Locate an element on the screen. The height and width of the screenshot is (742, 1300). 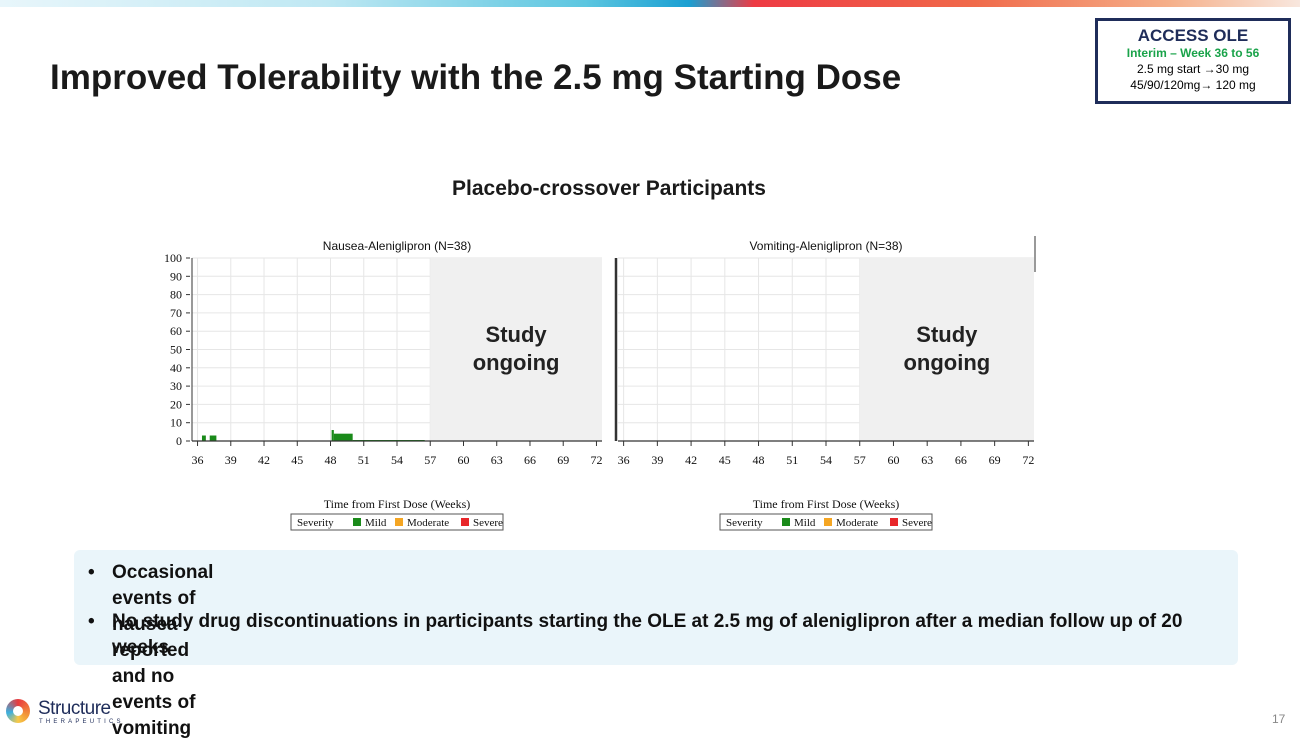
y-tick-label: 100 is located at coordinates (173, 258).